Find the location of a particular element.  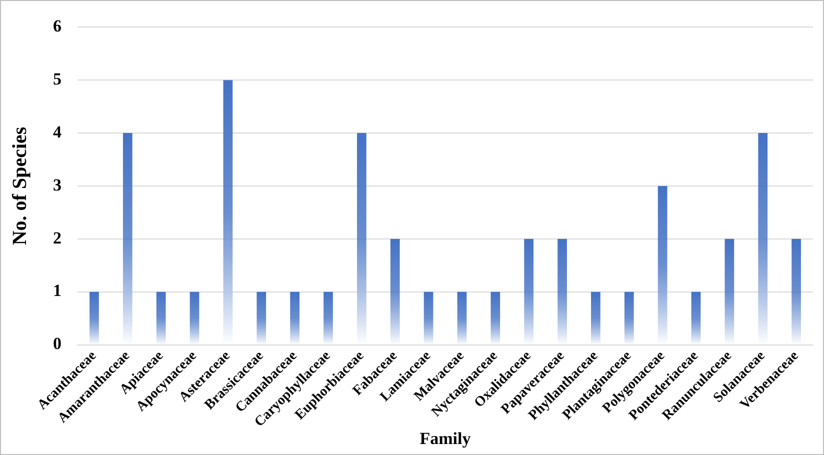

y-tick-label: 1 is located at coordinates (57, 290).